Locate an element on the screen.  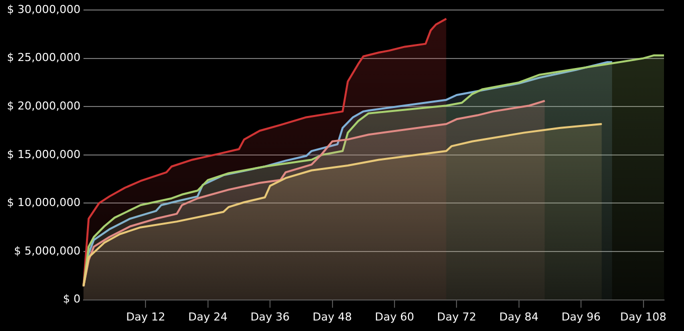
x-tick-label: Day 24 is located at coordinates (208, 317).